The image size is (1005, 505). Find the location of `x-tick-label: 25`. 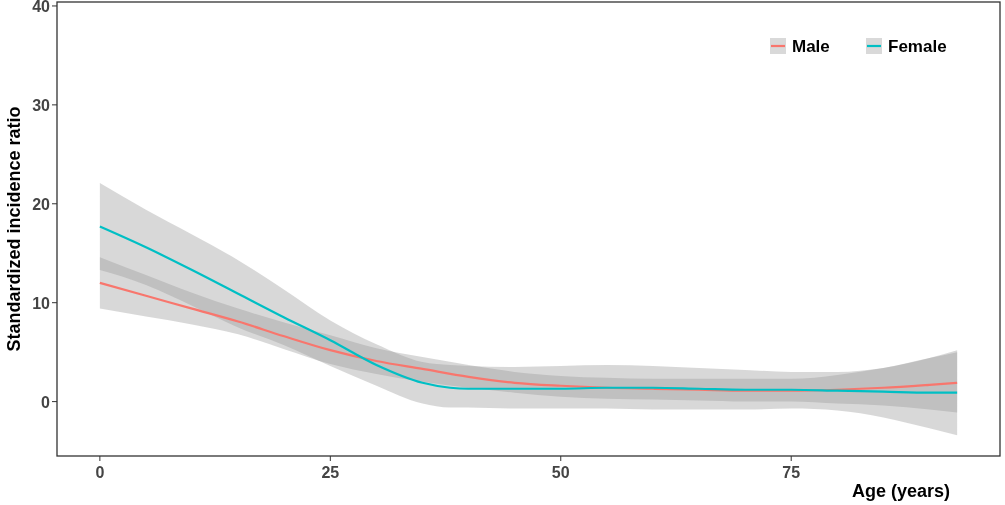

x-tick-label: 25 is located at coordinates (330, 472).